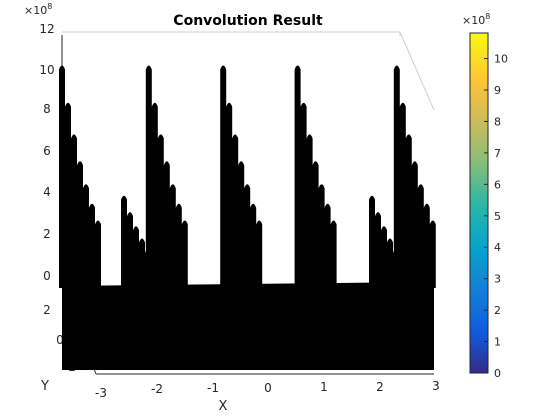 The height and width of the screenshot is (420, 560). I want to click on y-axis-label: Y, so click(44, 386).